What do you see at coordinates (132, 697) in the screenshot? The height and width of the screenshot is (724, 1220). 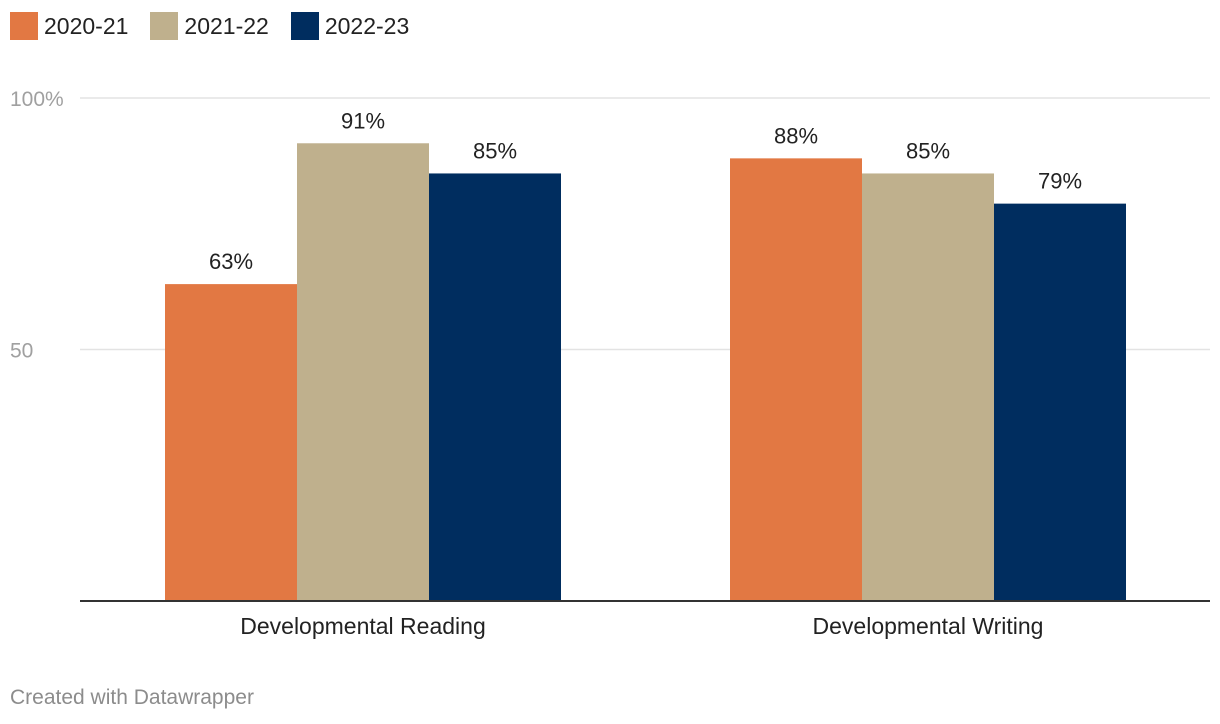 I see `footer-credit: Created with Datawrapper` at bounding box center [132, 697].